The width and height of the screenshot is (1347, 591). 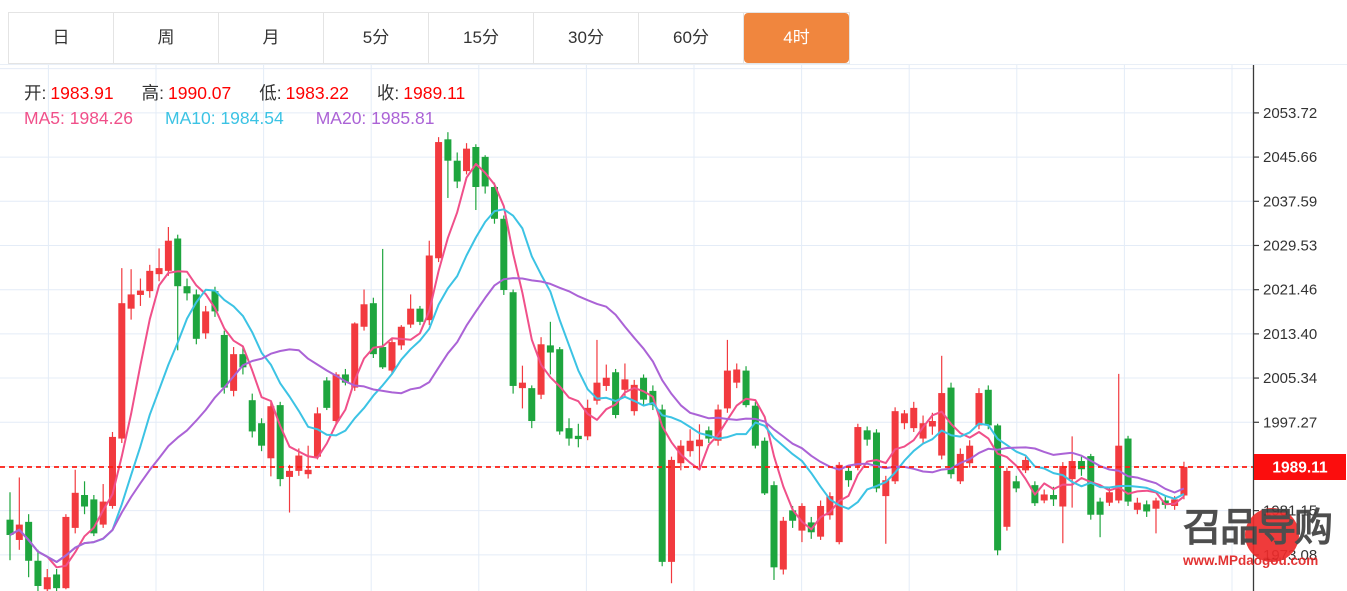 I want to click on tab-day: 日, so click(x=61, y=38).